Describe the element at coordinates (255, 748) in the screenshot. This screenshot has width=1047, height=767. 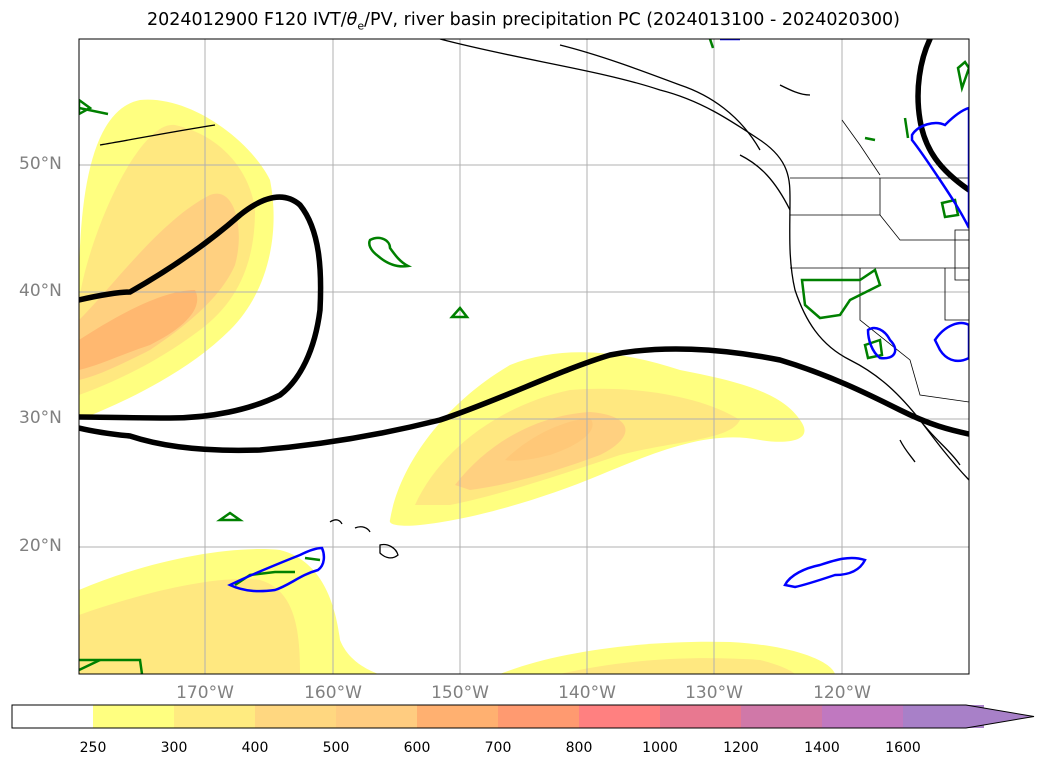
I see `colorbar-tick-label: 400` at that location.